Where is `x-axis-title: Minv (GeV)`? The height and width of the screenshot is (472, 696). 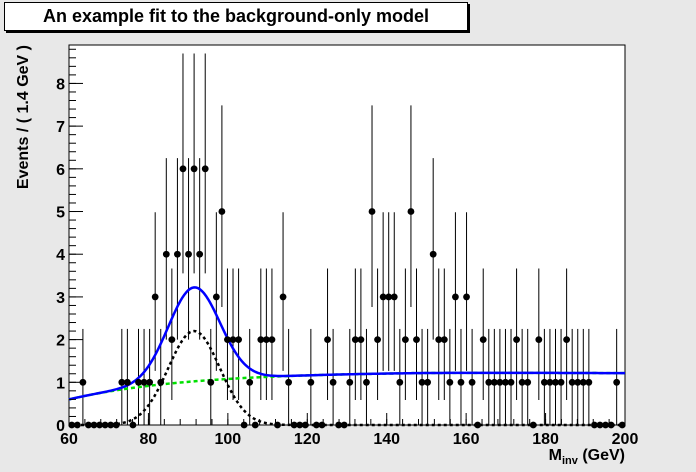 x-axis-title: Minv (GeV) is located at coordinates (587, 457).